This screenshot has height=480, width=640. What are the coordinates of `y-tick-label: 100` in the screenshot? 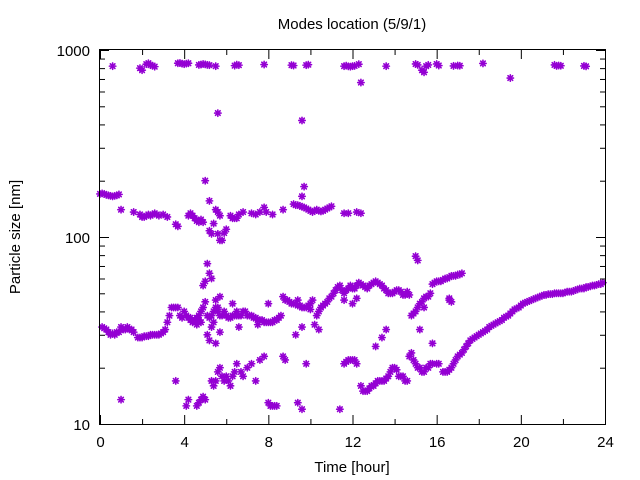 It's located at (77, 238).